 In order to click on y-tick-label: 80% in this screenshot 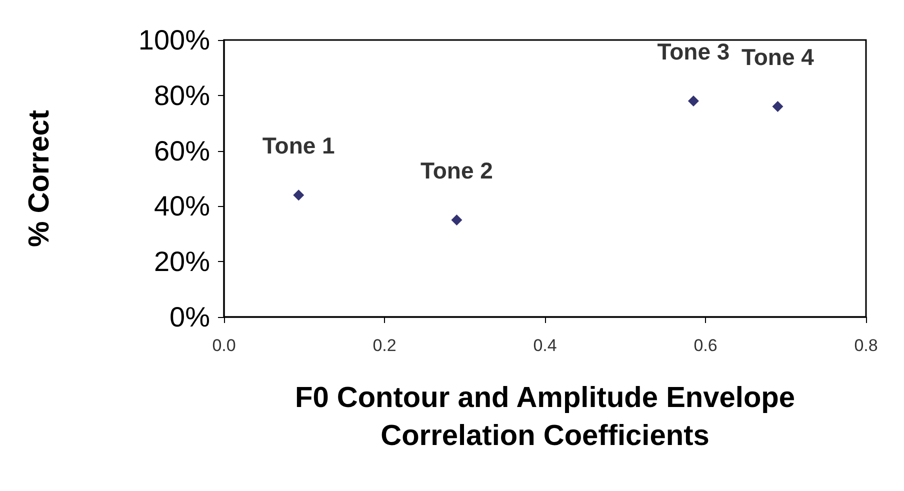, I will do `click(182, 95)`.